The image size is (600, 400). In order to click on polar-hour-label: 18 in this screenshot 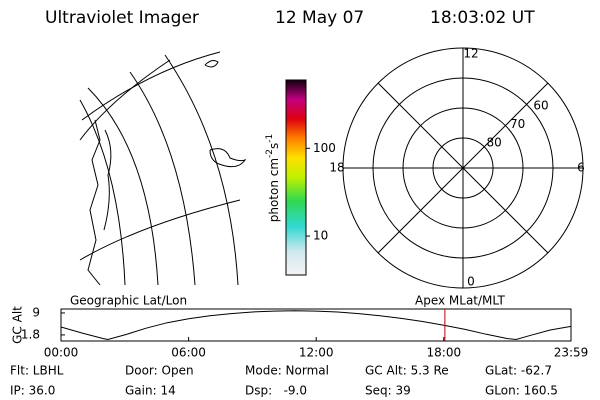, I will do `click(336, 168)`.